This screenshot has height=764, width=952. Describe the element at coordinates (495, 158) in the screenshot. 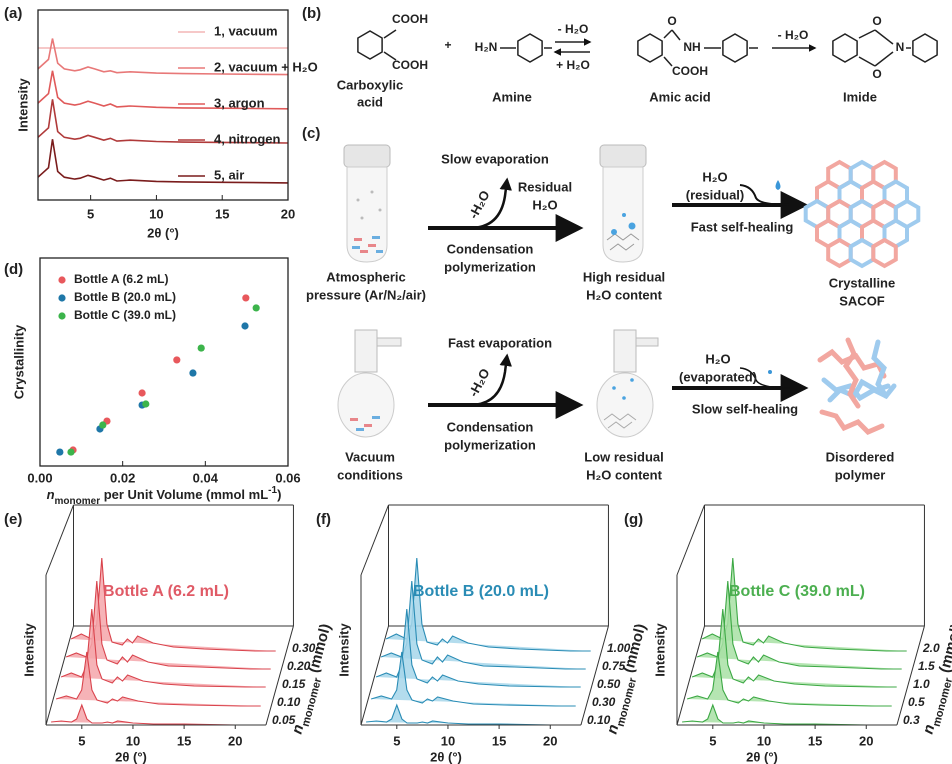

I see `scheme-label: Slow evaporation` at that location.